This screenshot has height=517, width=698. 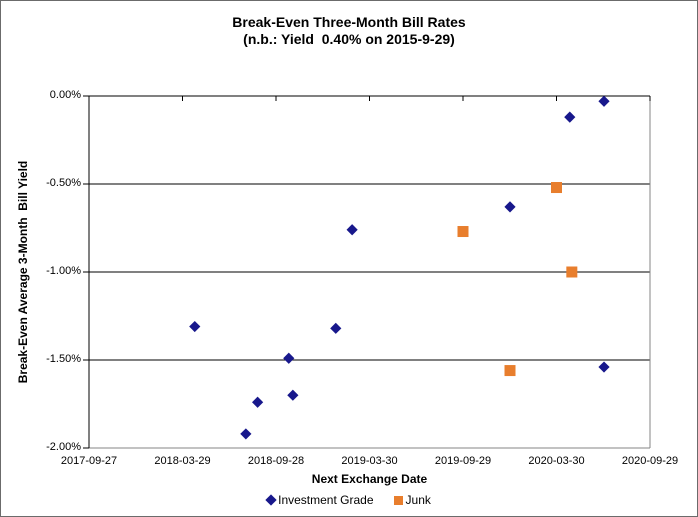 What do you see at coordinates (63, 447) in the screenshot?
I see `y-tick-label: -2.00%` at bounding box center [63, 447].